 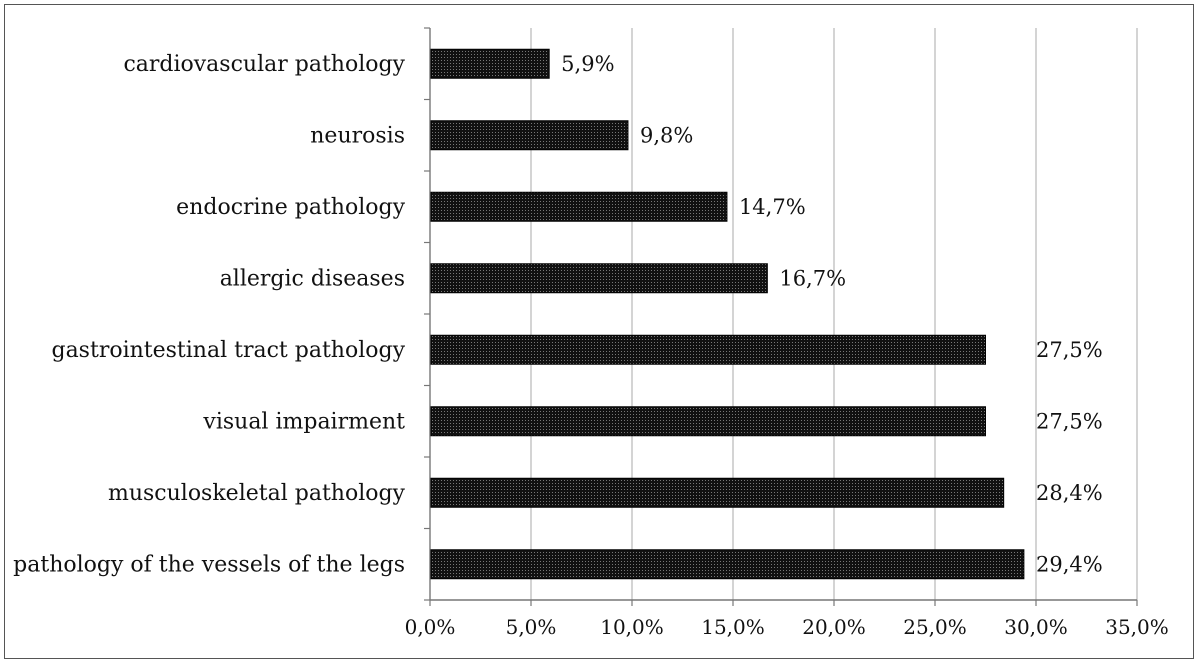 What do you see at coordinates (666, 135) in the screenshot?
I see `data-label: 9,8%` at bounding box center [666, 135].